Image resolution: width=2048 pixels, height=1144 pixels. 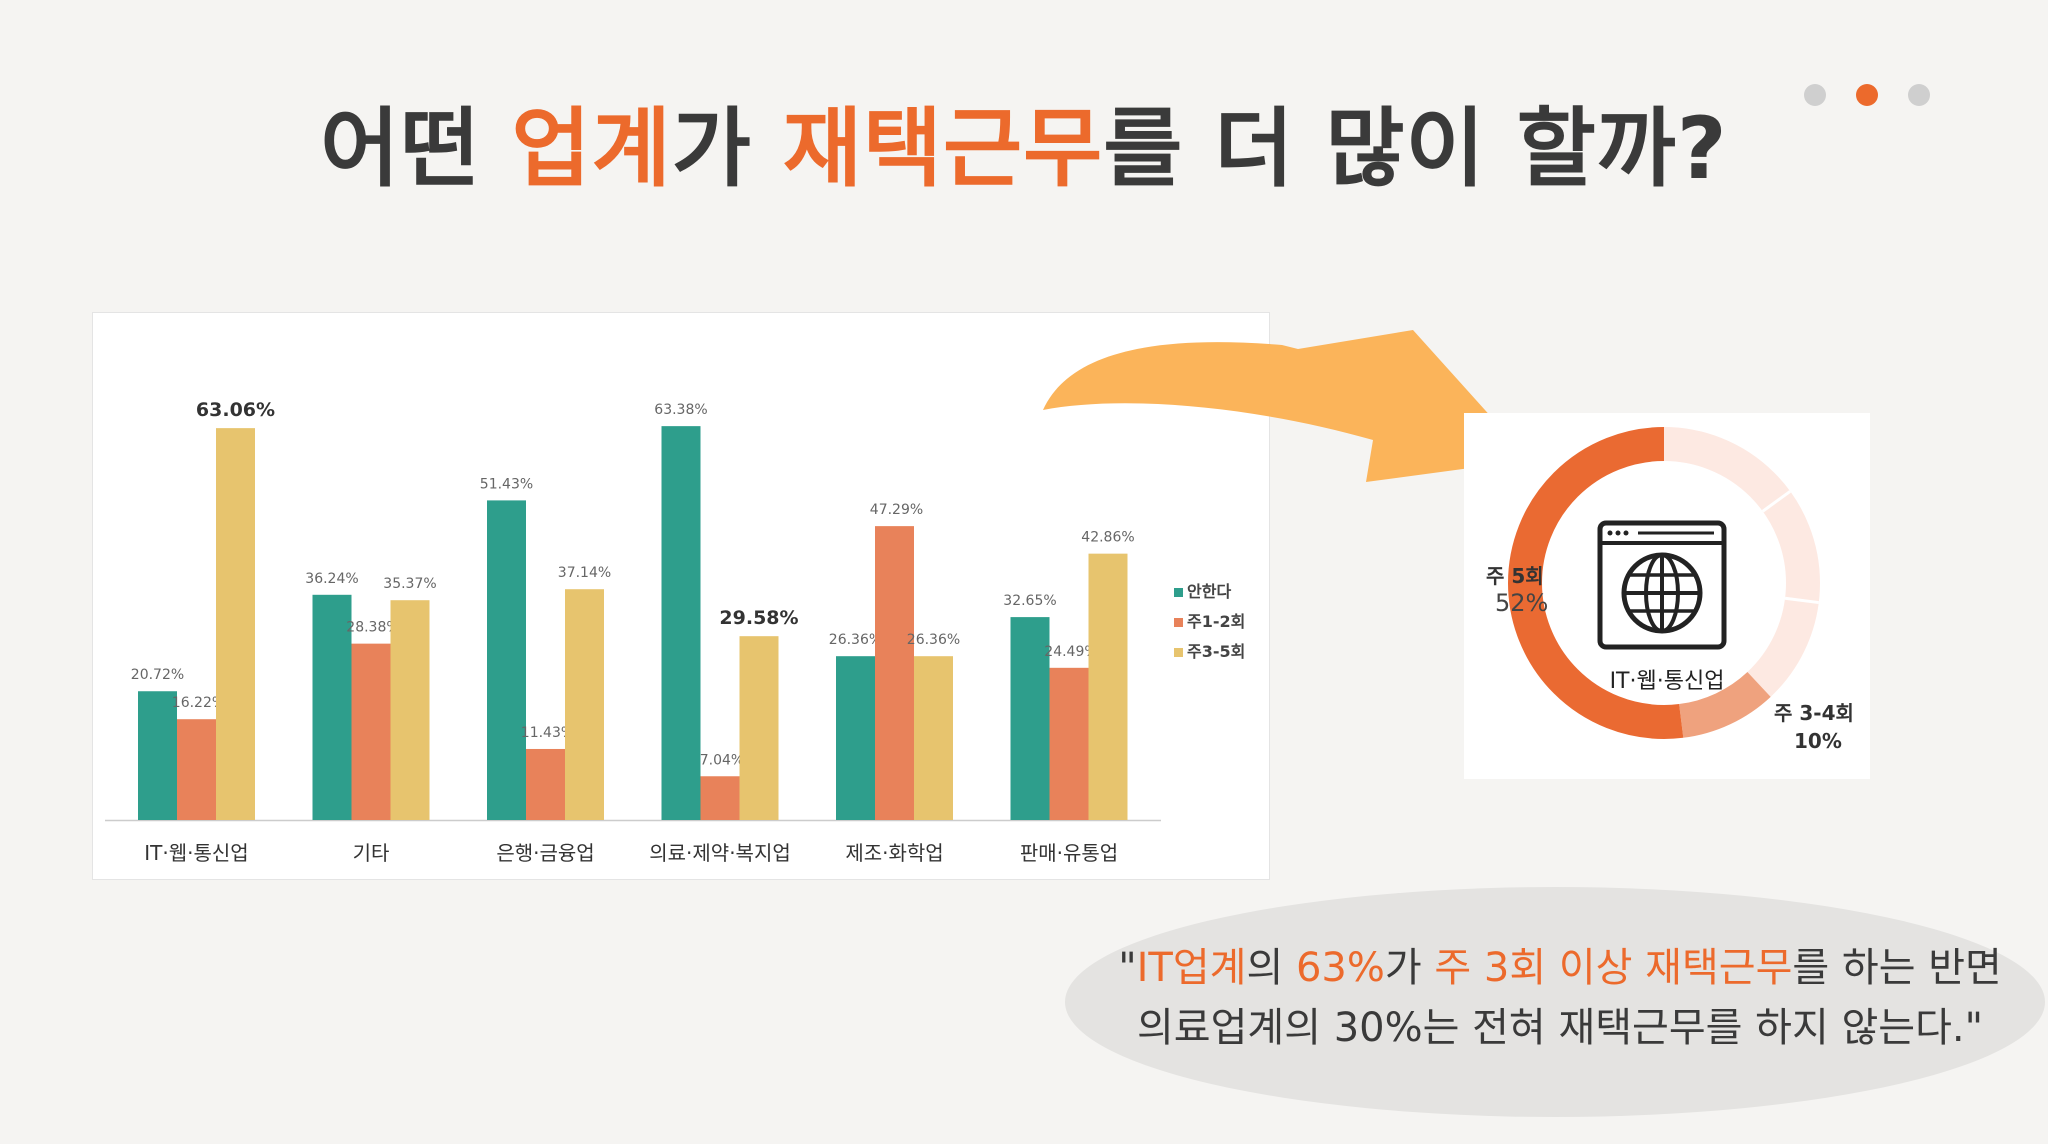 I want to click on donut-label-text: 주 5회, so click(x=1515, y=576).